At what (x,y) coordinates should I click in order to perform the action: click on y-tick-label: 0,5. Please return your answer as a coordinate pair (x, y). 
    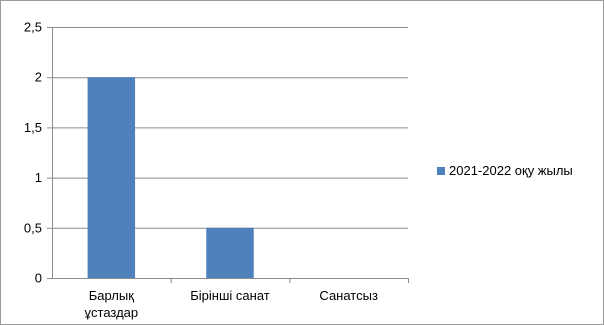
    Looking at the image, I should click on (33, 227).